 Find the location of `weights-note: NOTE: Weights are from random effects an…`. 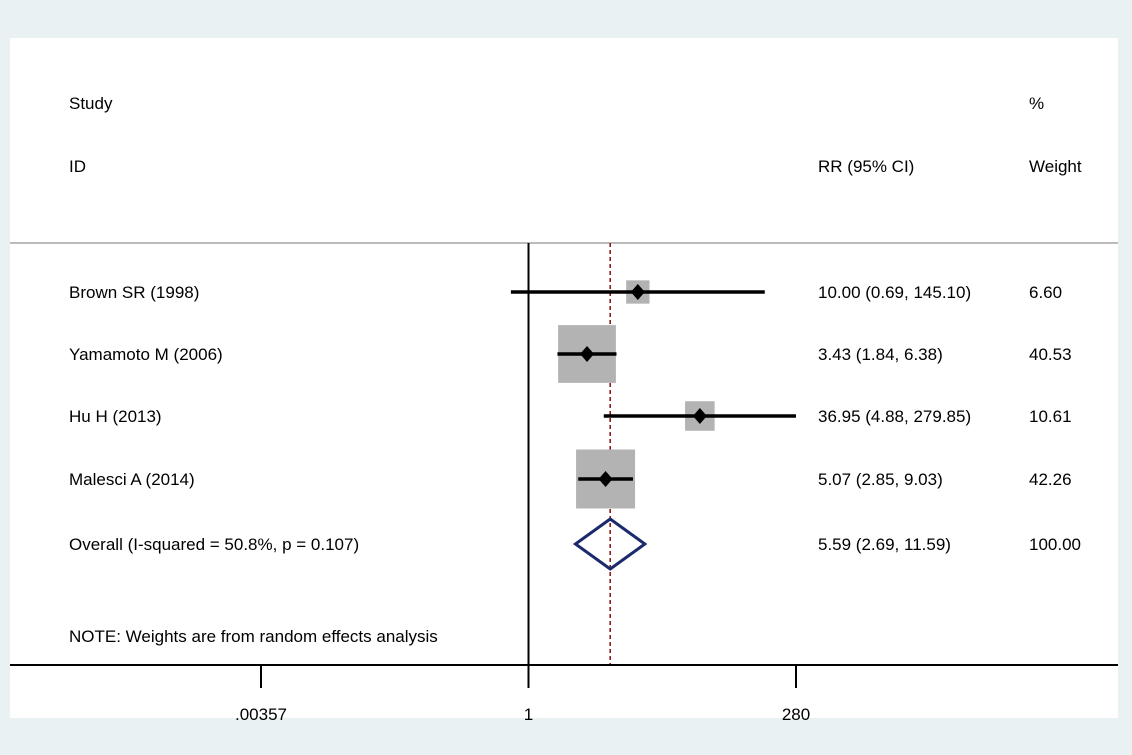

weights-note: NOTE: Weights are from random effects an… is located at coordinates (253, 636).